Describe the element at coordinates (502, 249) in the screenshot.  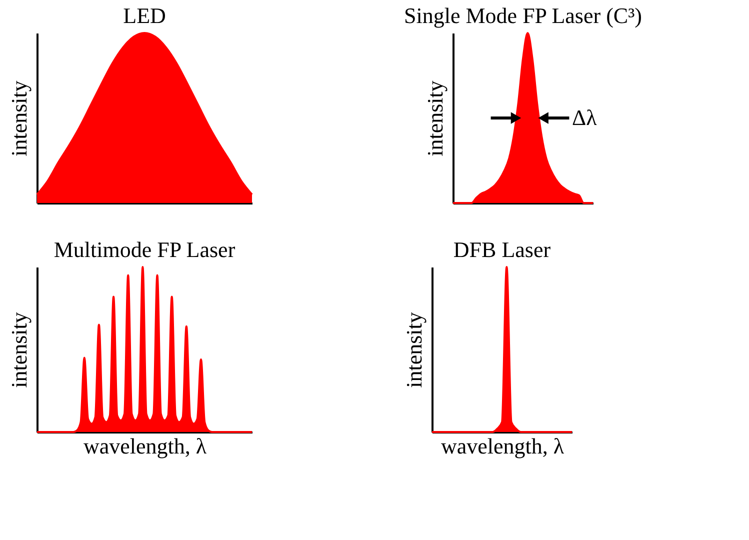
I see `chart-title: DFB Laser` at that location.